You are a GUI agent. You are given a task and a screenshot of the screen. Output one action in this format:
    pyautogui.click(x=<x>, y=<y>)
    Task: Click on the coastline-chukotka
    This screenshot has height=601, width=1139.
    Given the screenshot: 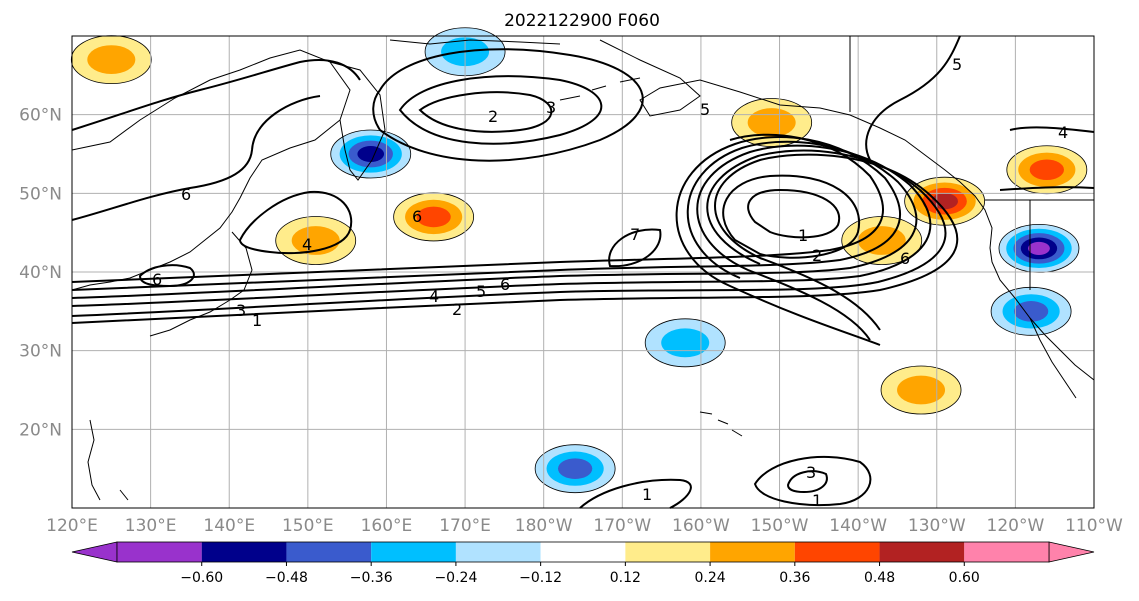 What is the action you would take?
    pyautogui.click(x=475, y=42)
    